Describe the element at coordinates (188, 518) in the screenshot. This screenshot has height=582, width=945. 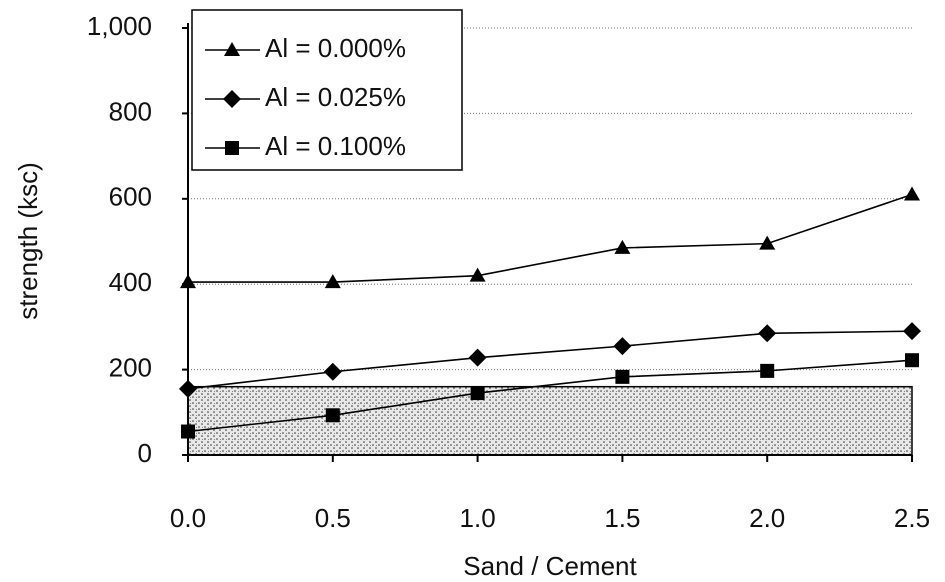
I see `x-tick-label: 0.0` at that location.